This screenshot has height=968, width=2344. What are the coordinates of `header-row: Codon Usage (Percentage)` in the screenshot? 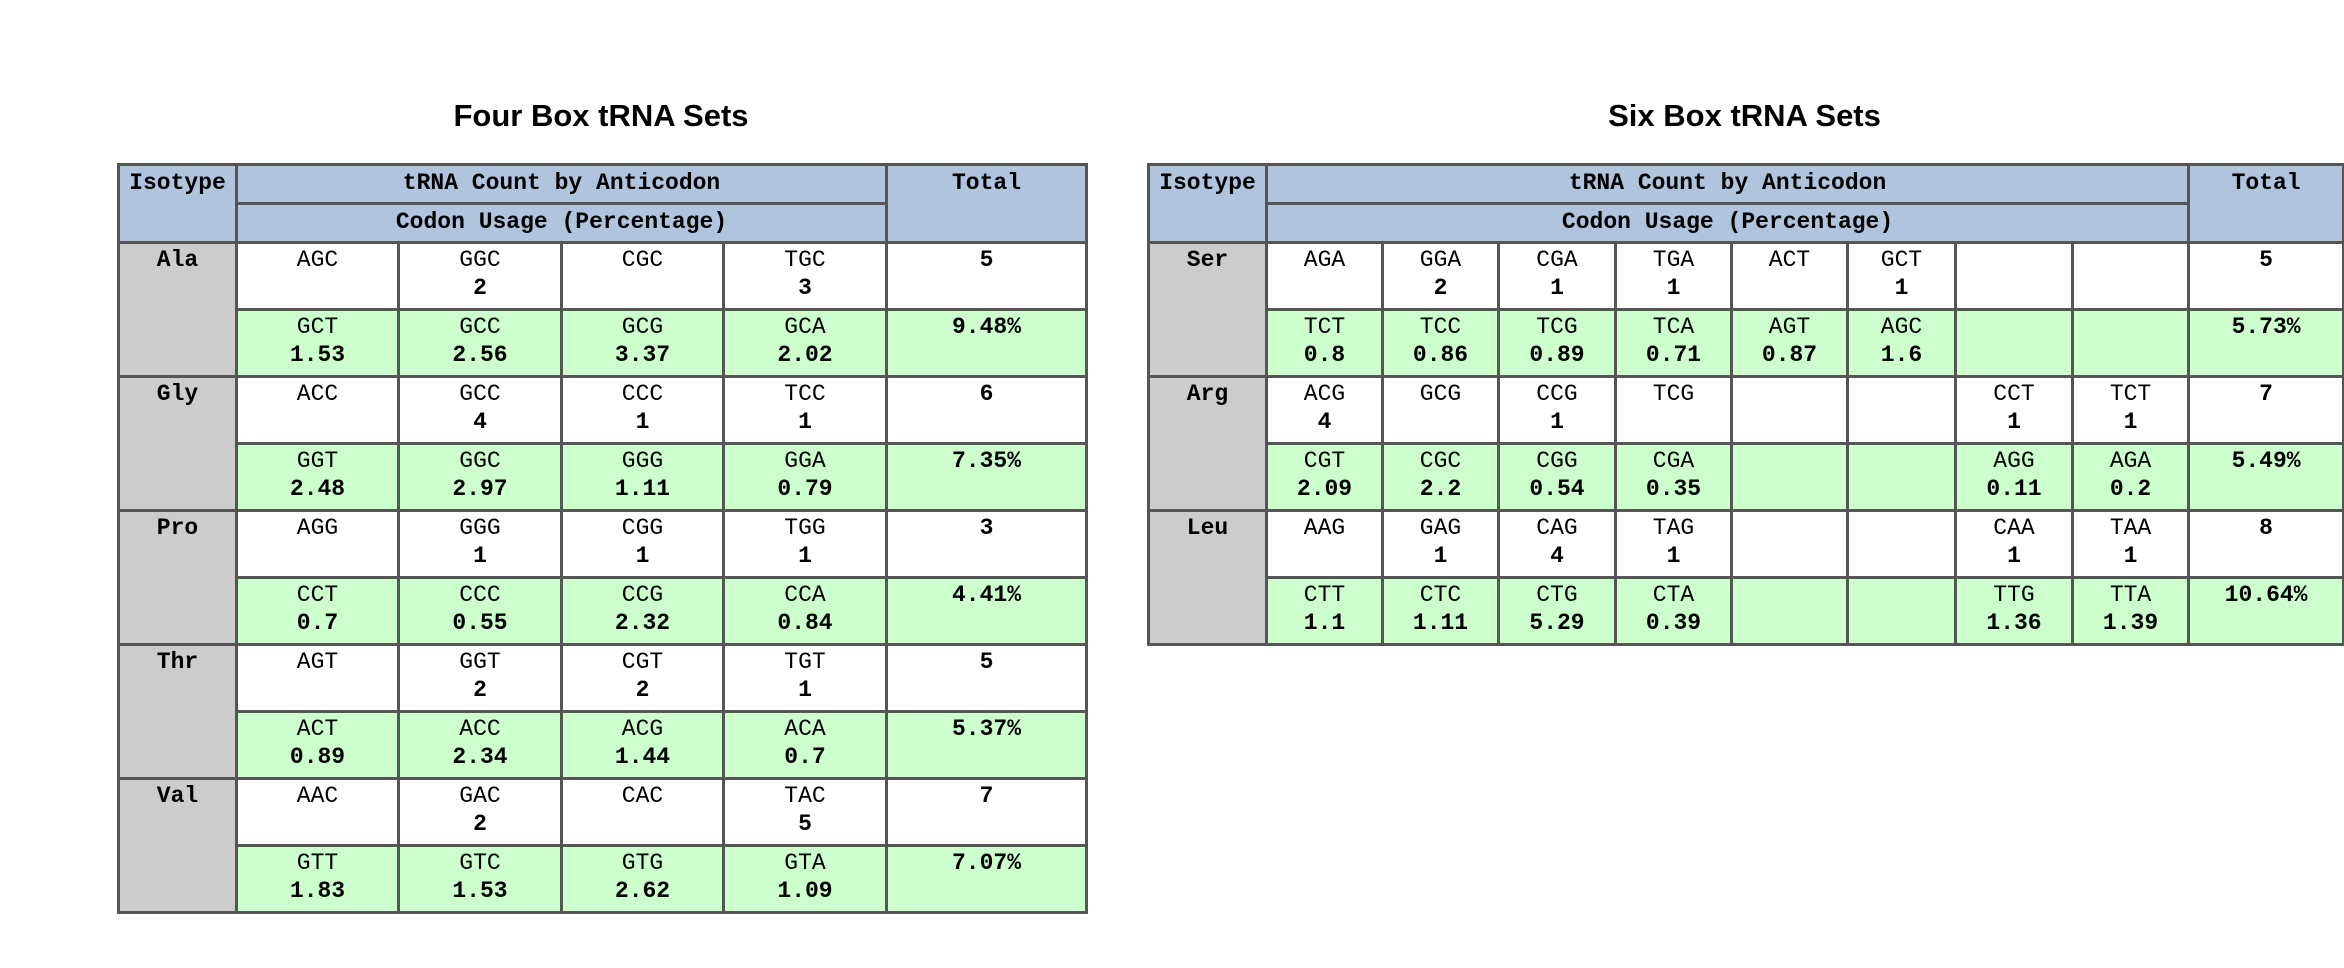 It's located at (603, 223).